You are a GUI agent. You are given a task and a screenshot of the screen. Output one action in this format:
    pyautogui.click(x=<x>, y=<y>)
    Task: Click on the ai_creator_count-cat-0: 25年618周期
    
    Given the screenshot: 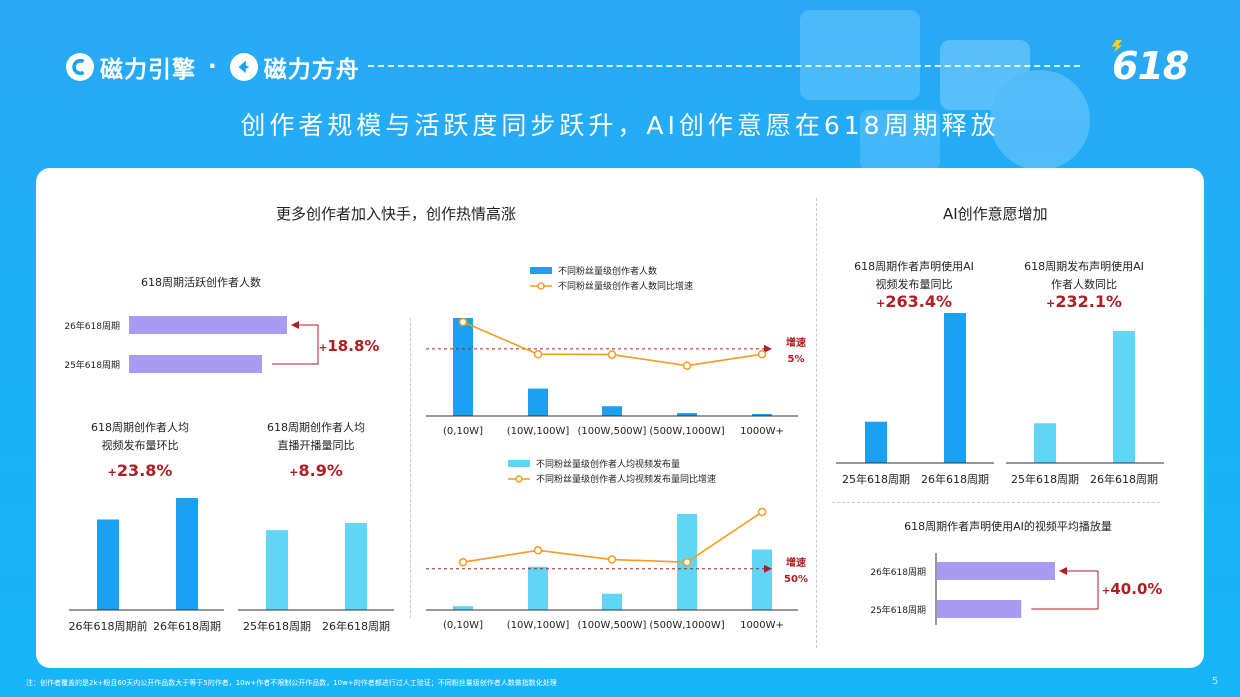 What is the action you would take?
    pyautogui.click(x=1045, y=479)
    